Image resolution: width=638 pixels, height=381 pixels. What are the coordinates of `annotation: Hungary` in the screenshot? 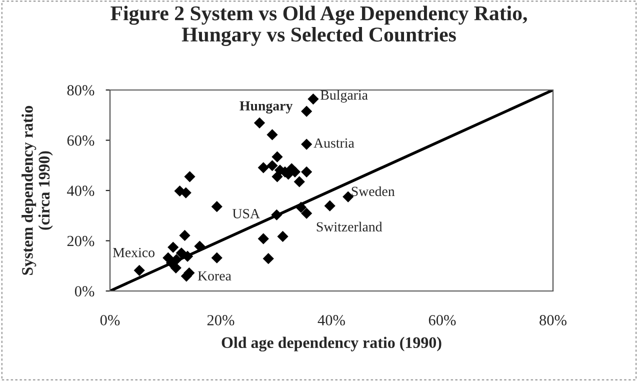 It's located at (266, 107).